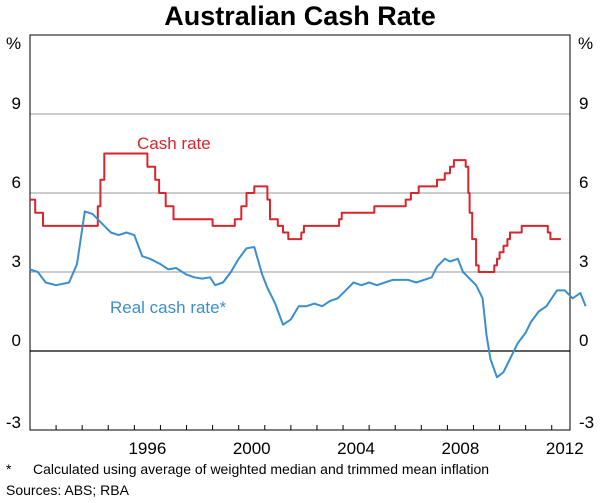  I want to click on y-tick-label-right: -3, so click(586, 422).